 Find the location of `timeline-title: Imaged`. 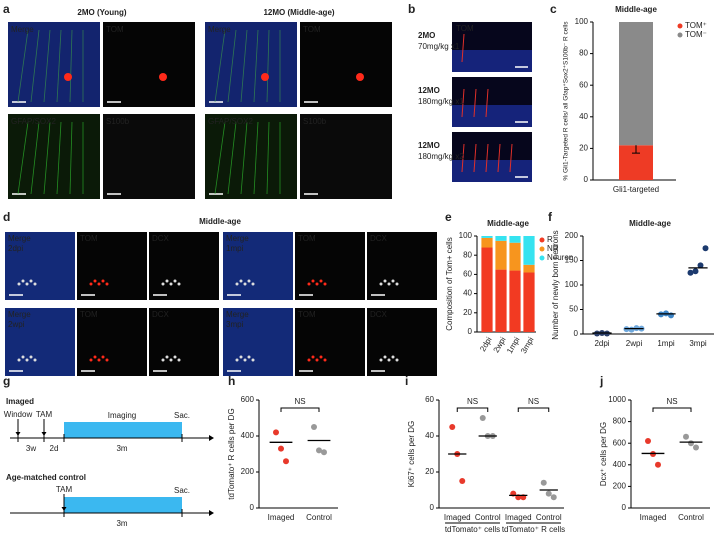

timeline-title: Imaged is located at coordinates (20, 401).